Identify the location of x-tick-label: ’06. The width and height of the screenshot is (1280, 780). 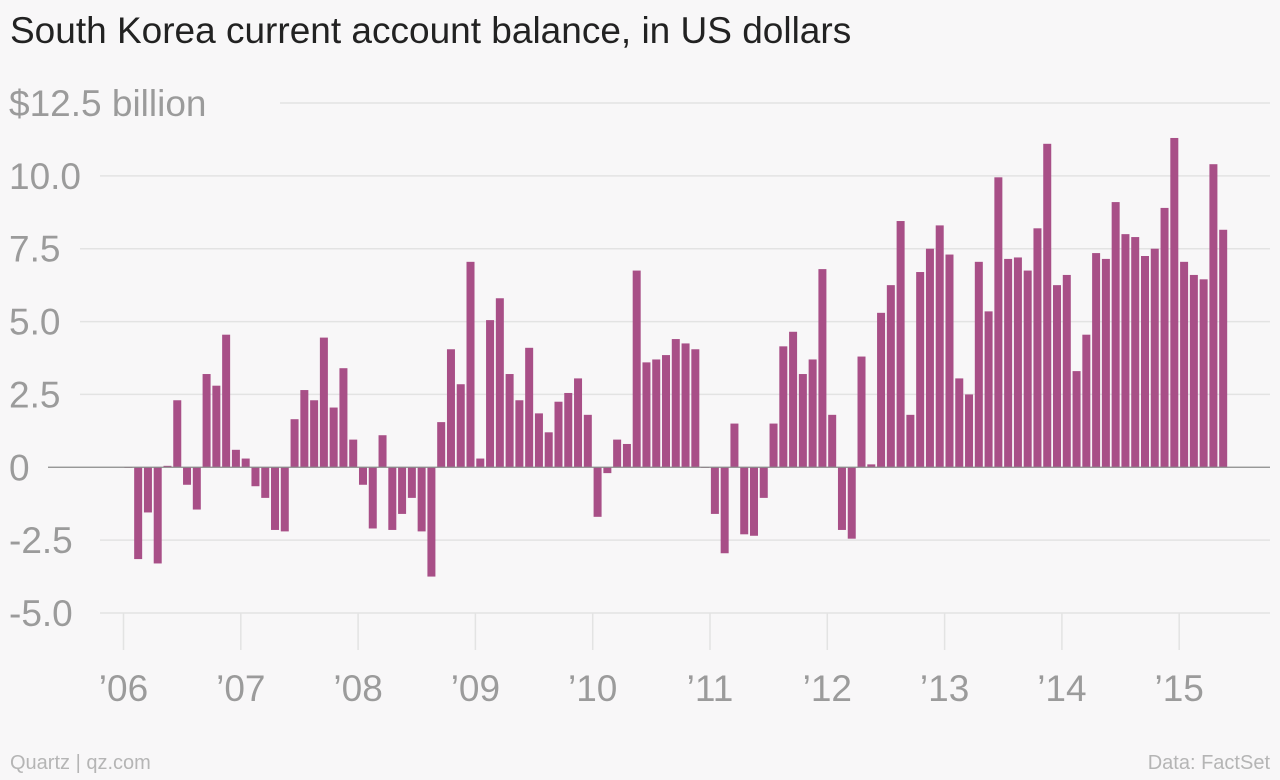
(123, 688).